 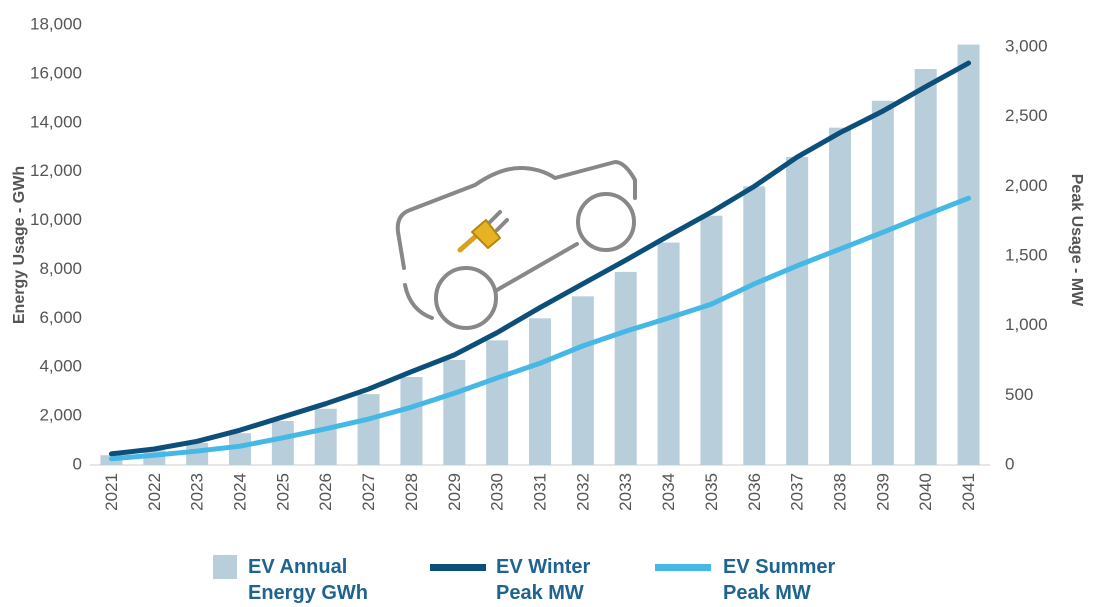 I want to click on x-tick-label: 2038, so click(x=839, y=492).